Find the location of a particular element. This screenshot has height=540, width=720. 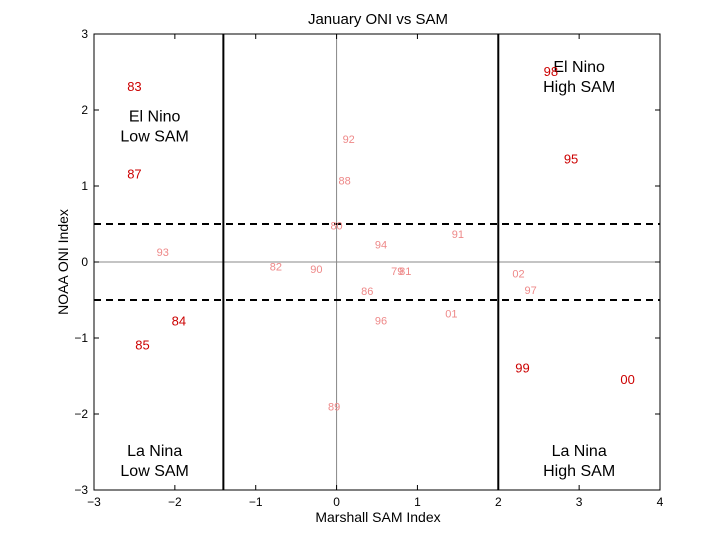

data-point-97: 97 is located at coordinates (531, 291).